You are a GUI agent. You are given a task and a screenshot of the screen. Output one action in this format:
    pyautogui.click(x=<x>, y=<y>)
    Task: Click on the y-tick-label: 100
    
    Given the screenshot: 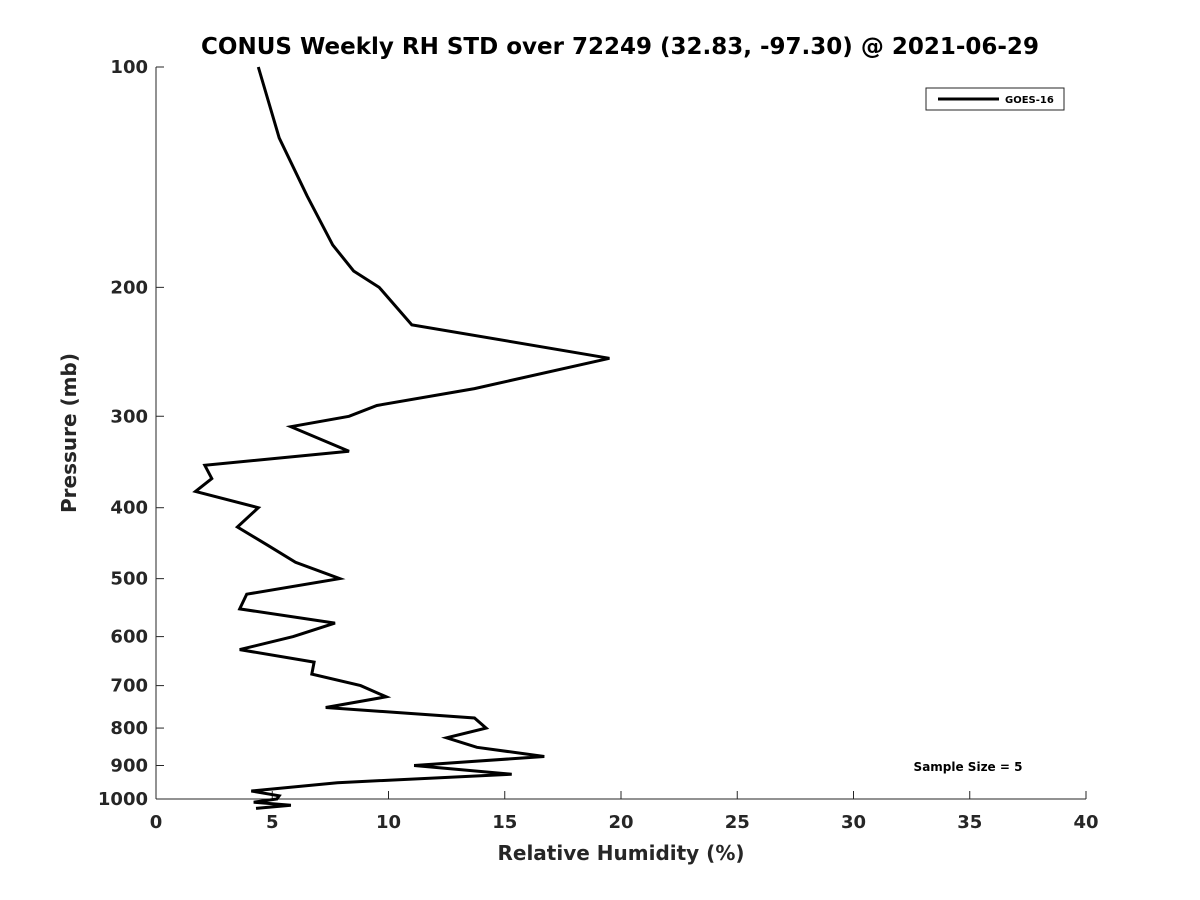 What is the action you would take?
    pyautogui.click(x=129, y=67)
    